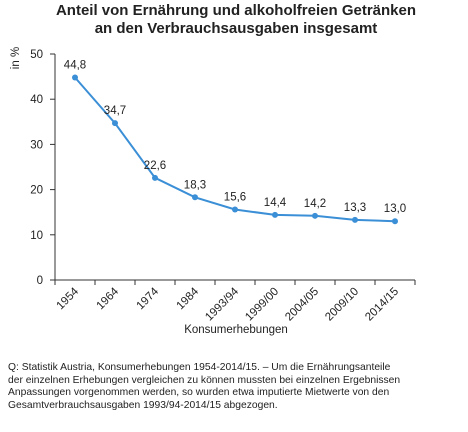 The width and height of the screenshot is (468, 432). I want to click on y-axis-label: in %, so click(16, 58).